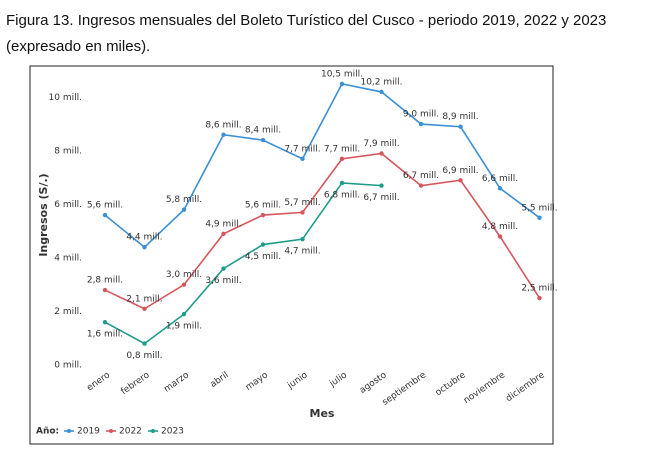 The height and width of the screenshot is (451, 650). Describe the element at coordinates (342, 74) in the screenshot. I see `data-label: 10,5 mill.` at that location.